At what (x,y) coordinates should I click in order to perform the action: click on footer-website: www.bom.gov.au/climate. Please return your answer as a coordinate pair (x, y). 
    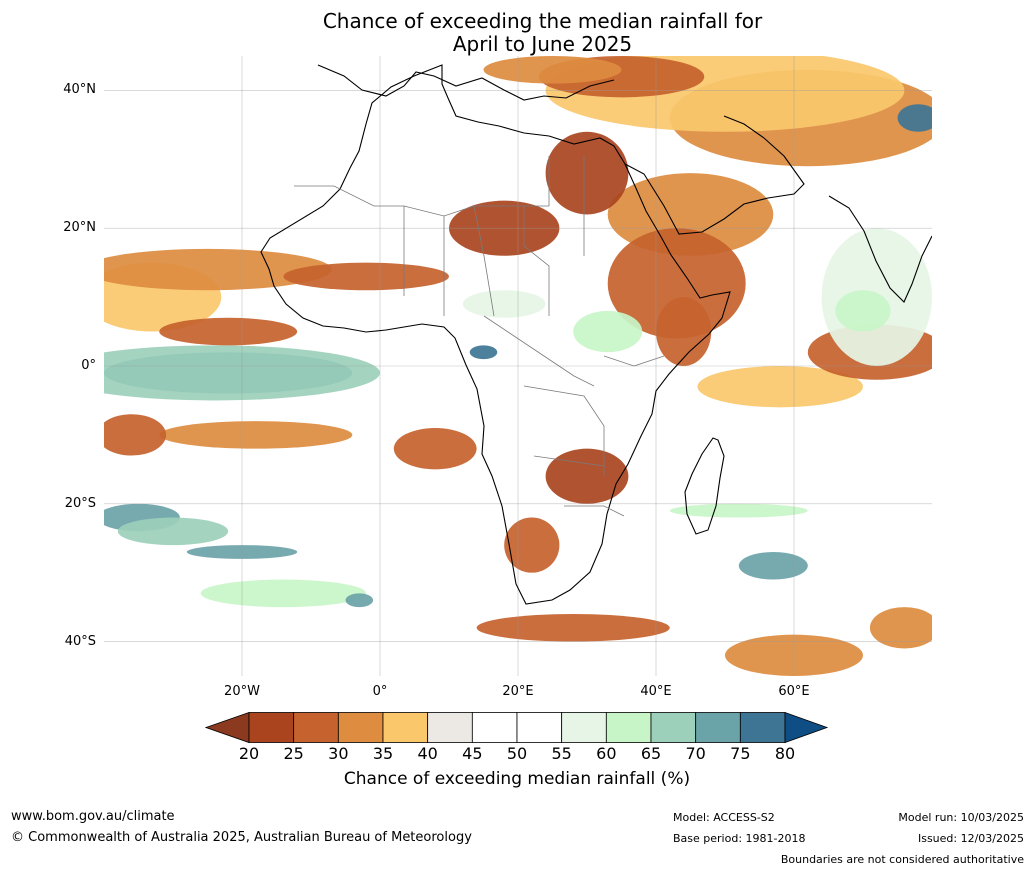
    Looking at the image, I should click on (93, 816).